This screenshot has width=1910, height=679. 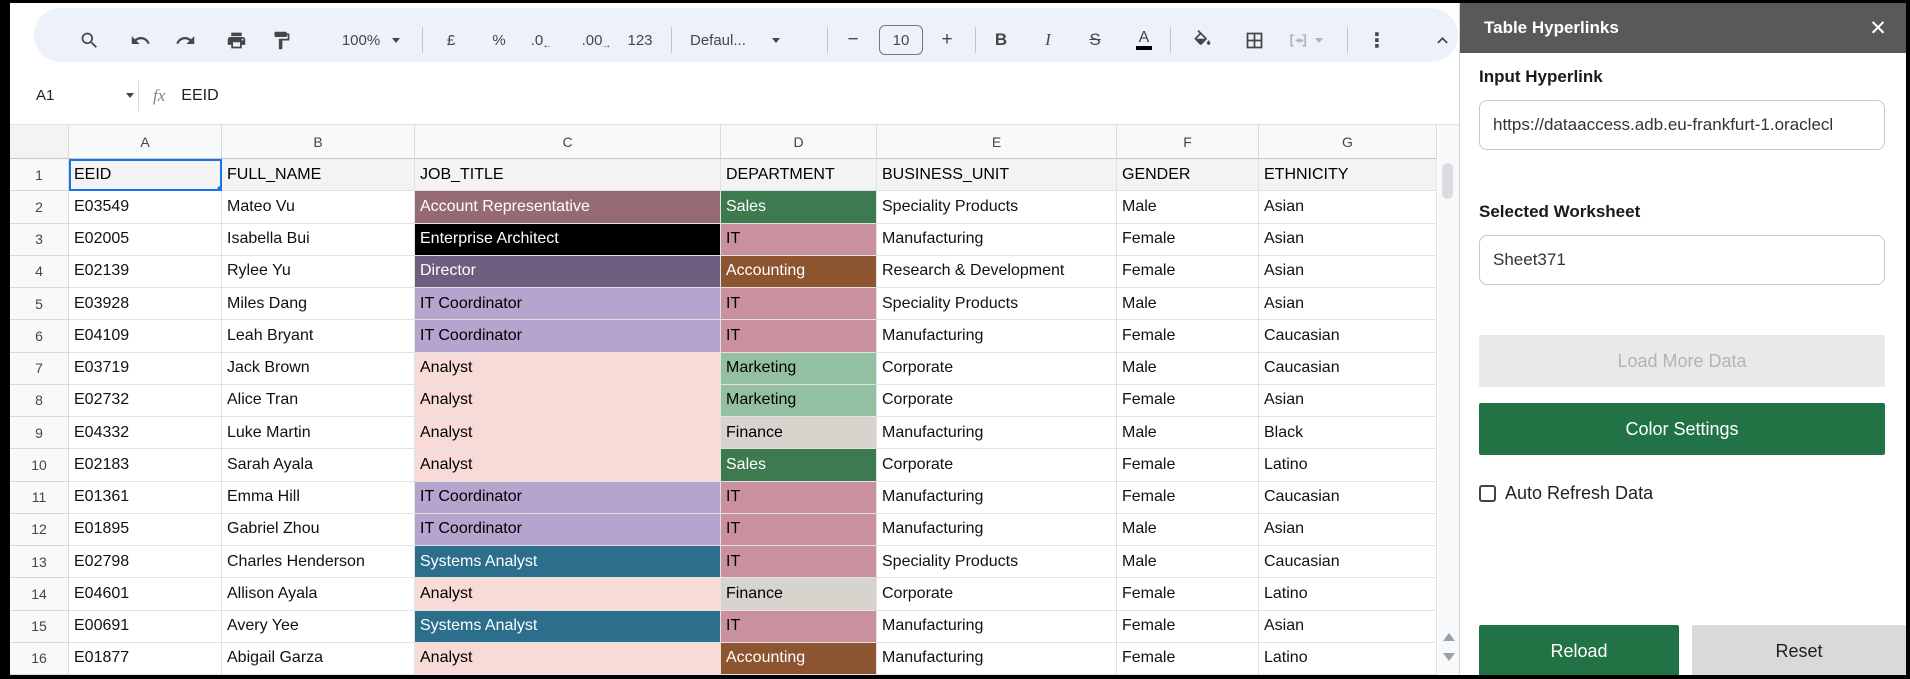 What do you see at coordinates (799, 207) in the screenshot?
I see `cell-D2: Sales` at bounding box center [799, 207].